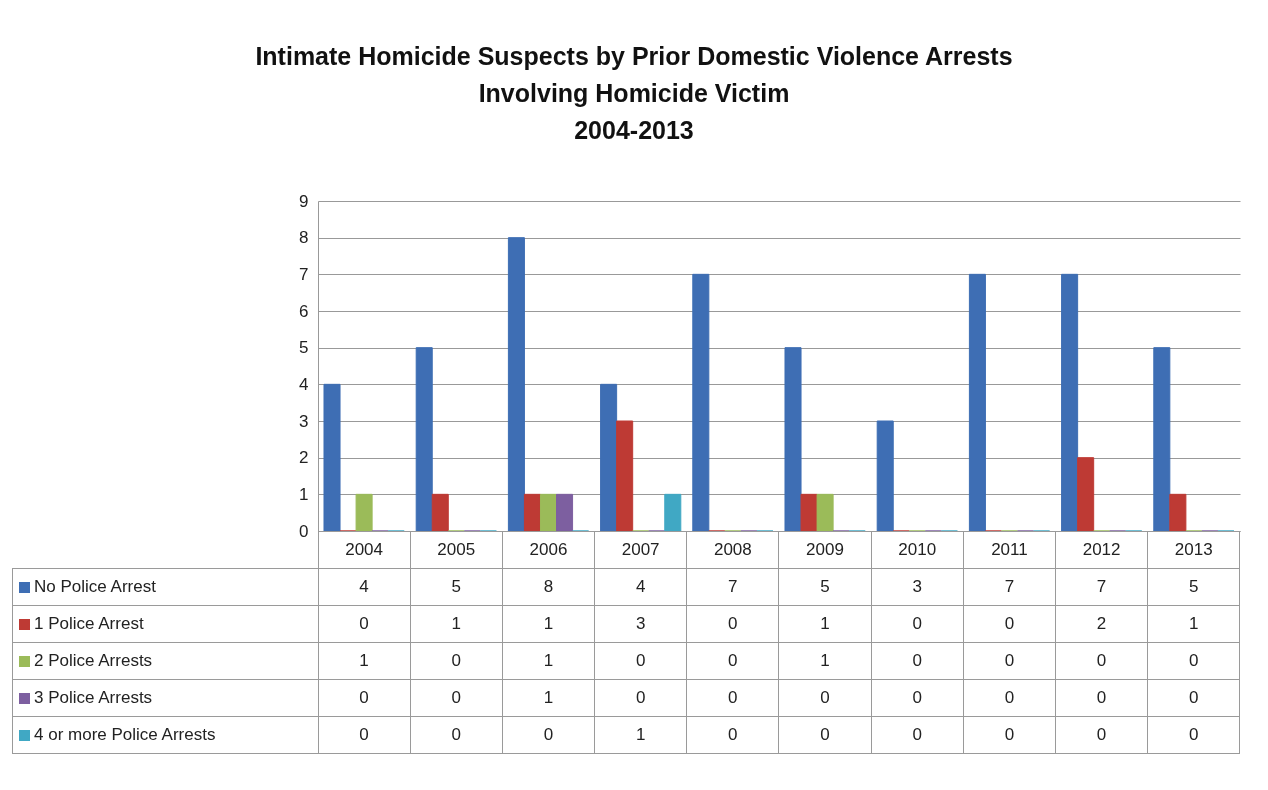 The height and width of the screenshot is (790, 1268). Describe the element at coordinates (1193, 550) in the screenshot. I see `x-tick-label: 2013` at that location.